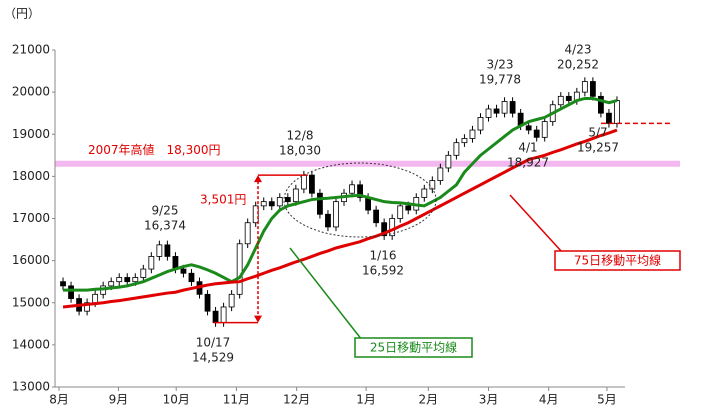  Describe the element at coordinates (578, 65) in the screenshot. I see `annotation-value: 20,252` at that location.